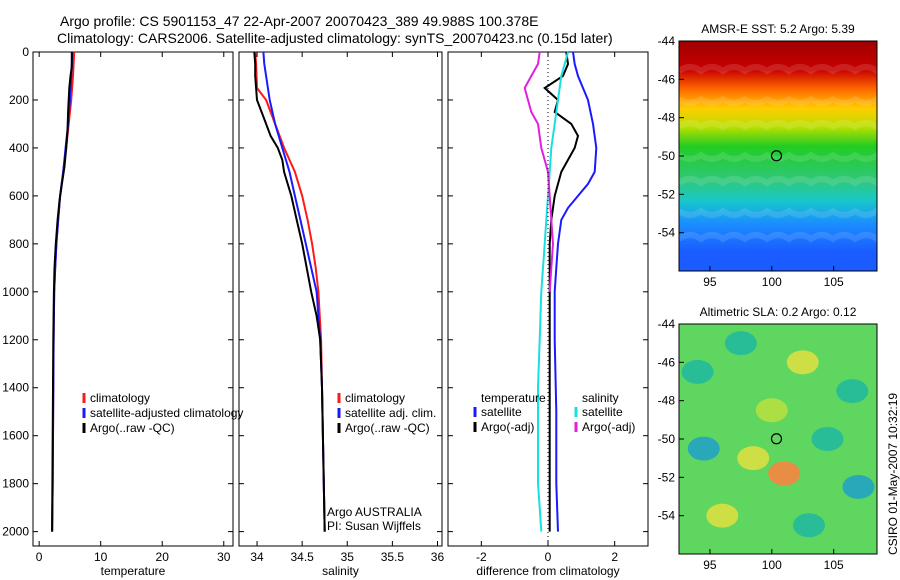  Describe the element at coordinates (667, 401) in the screenshot. I see `sla_map-y-tick-label: -48` at that location.